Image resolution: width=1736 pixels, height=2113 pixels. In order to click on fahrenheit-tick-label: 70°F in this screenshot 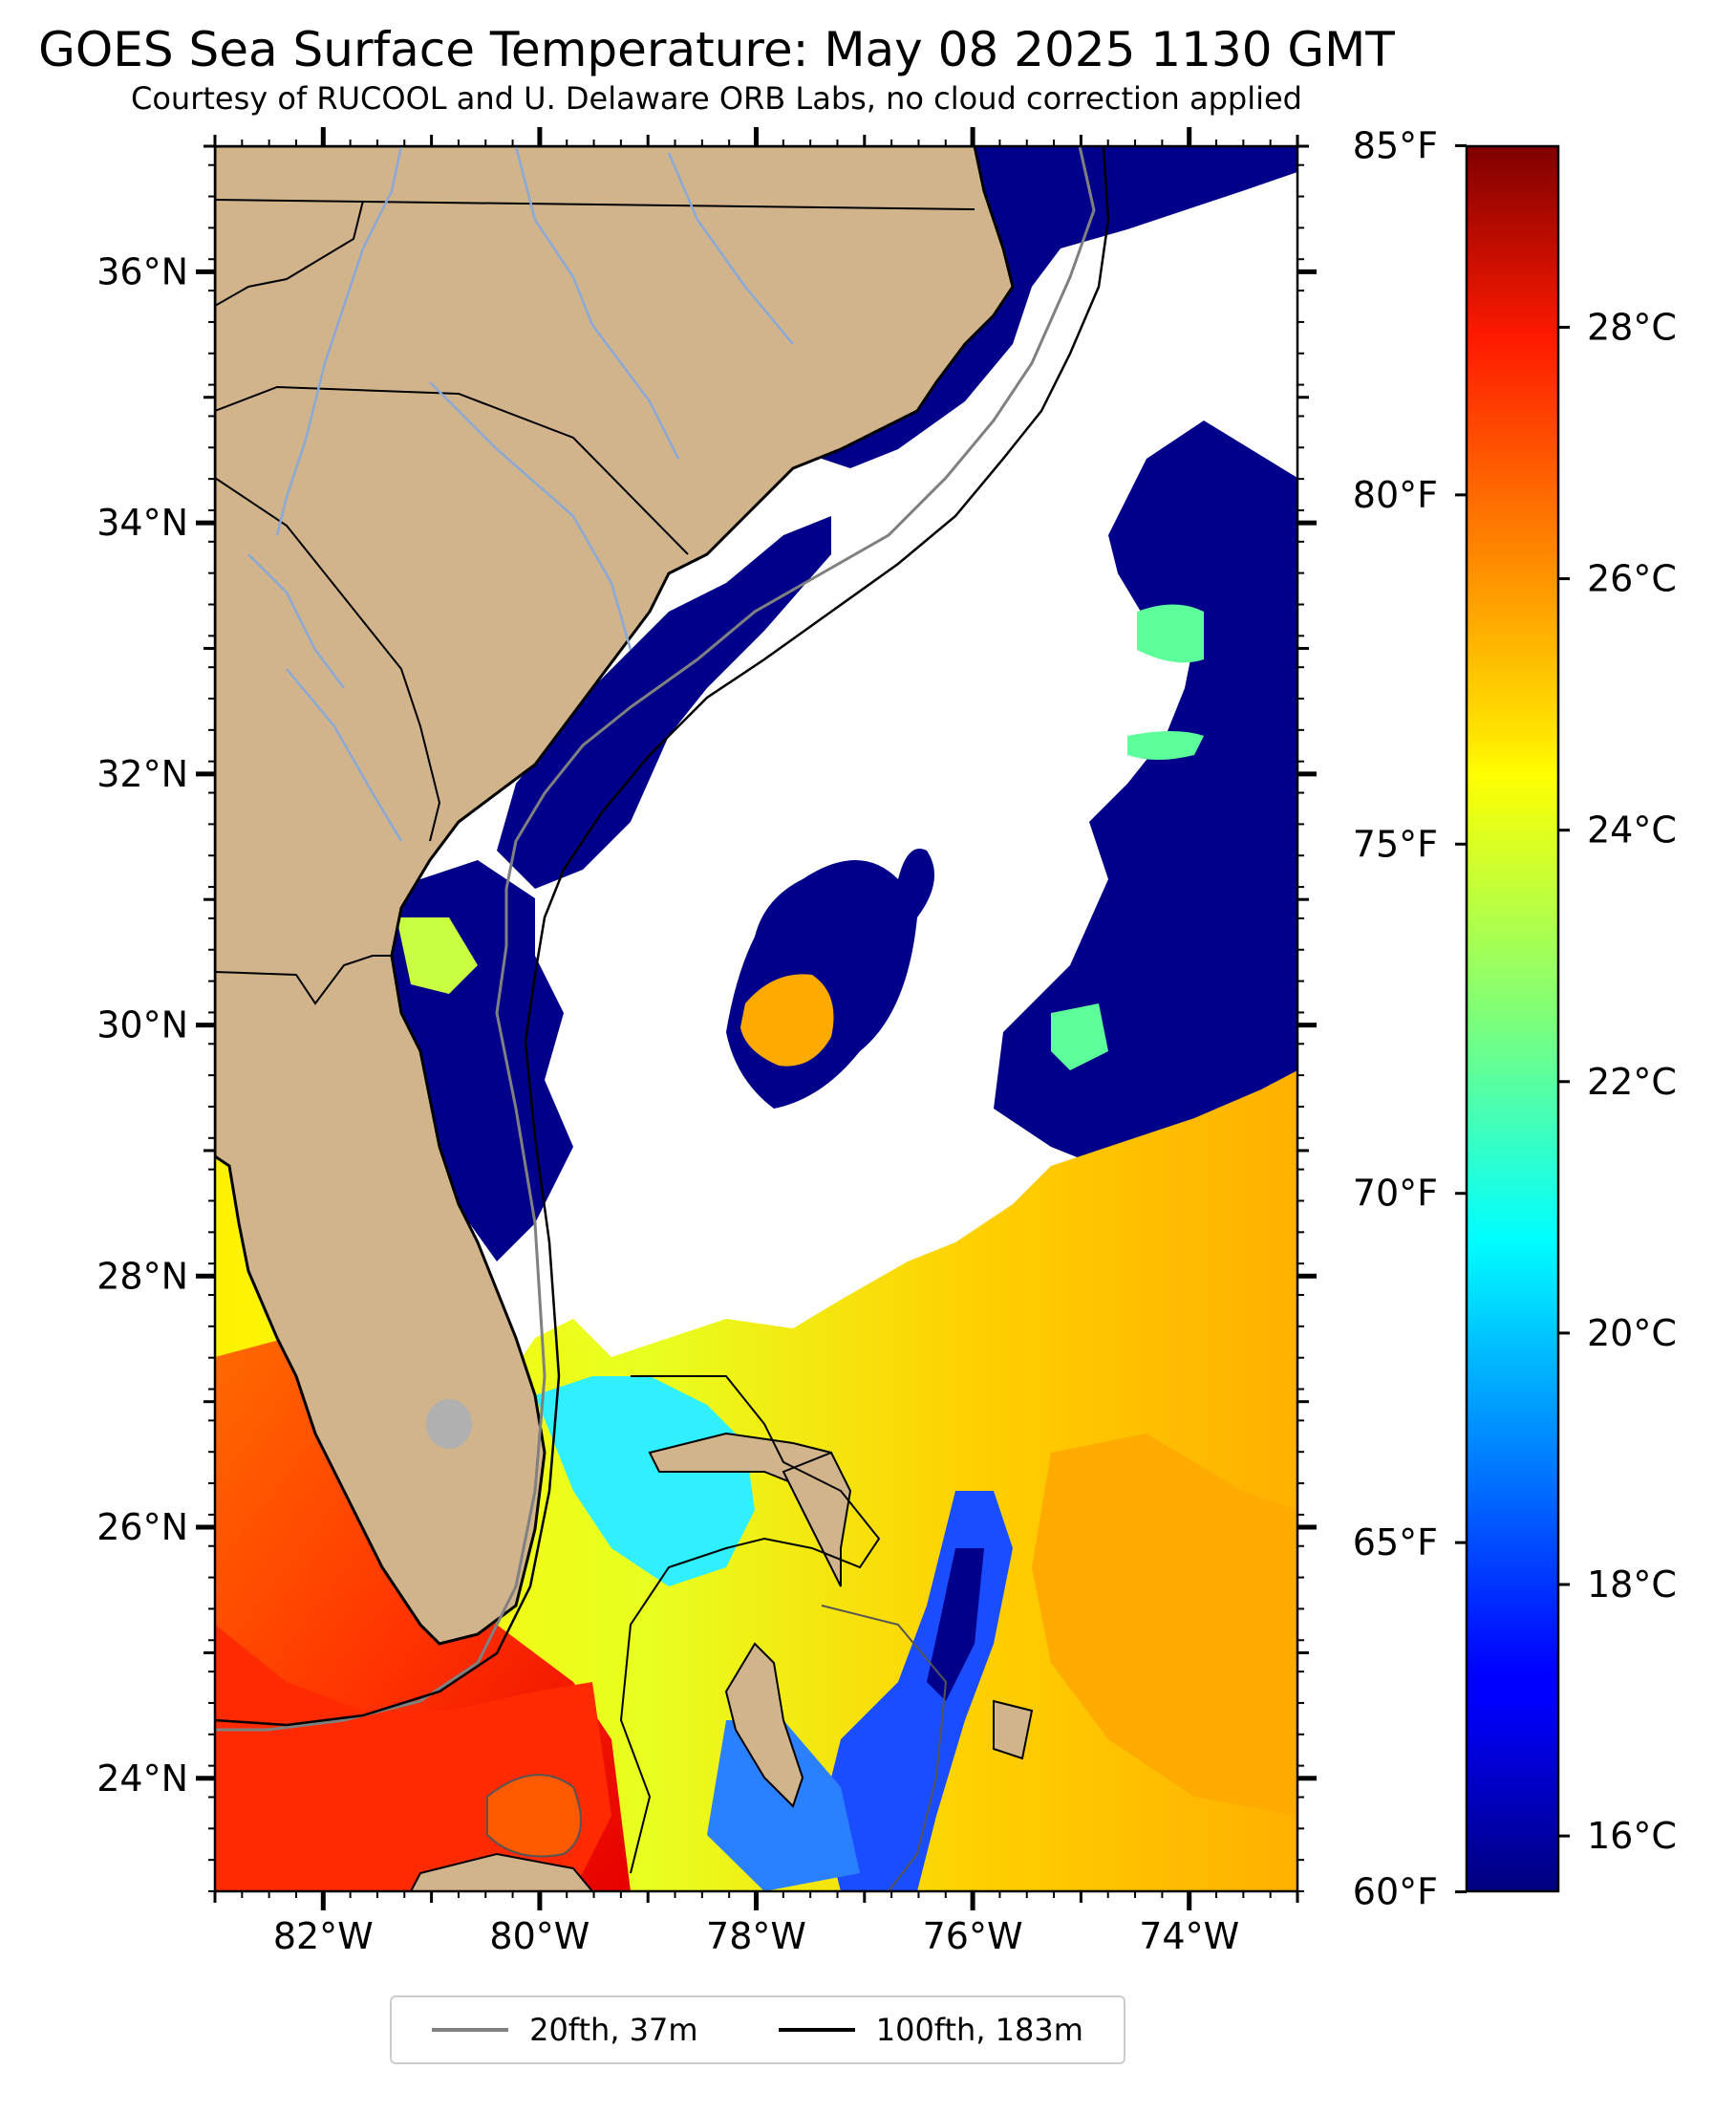, I will do `click(1395, 1194)`.